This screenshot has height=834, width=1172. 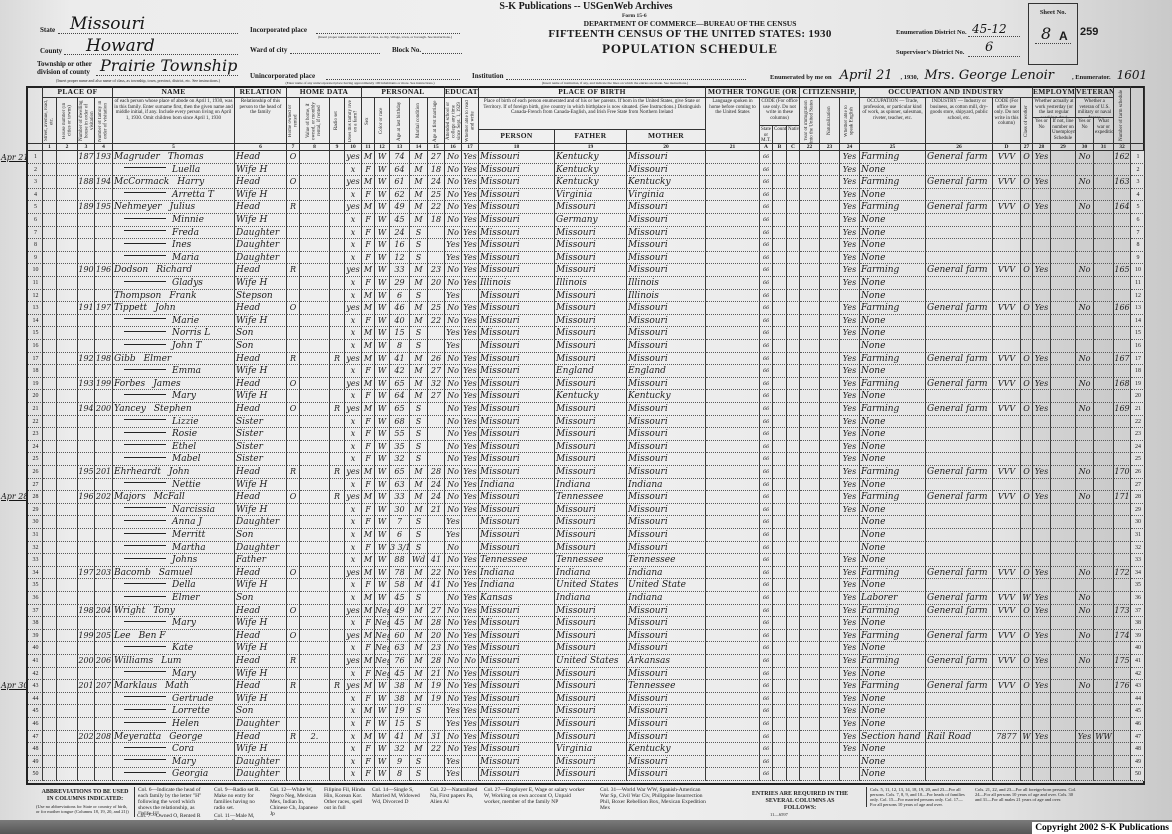 I want to click on cell-occ: None, so click(x=893, y=283).